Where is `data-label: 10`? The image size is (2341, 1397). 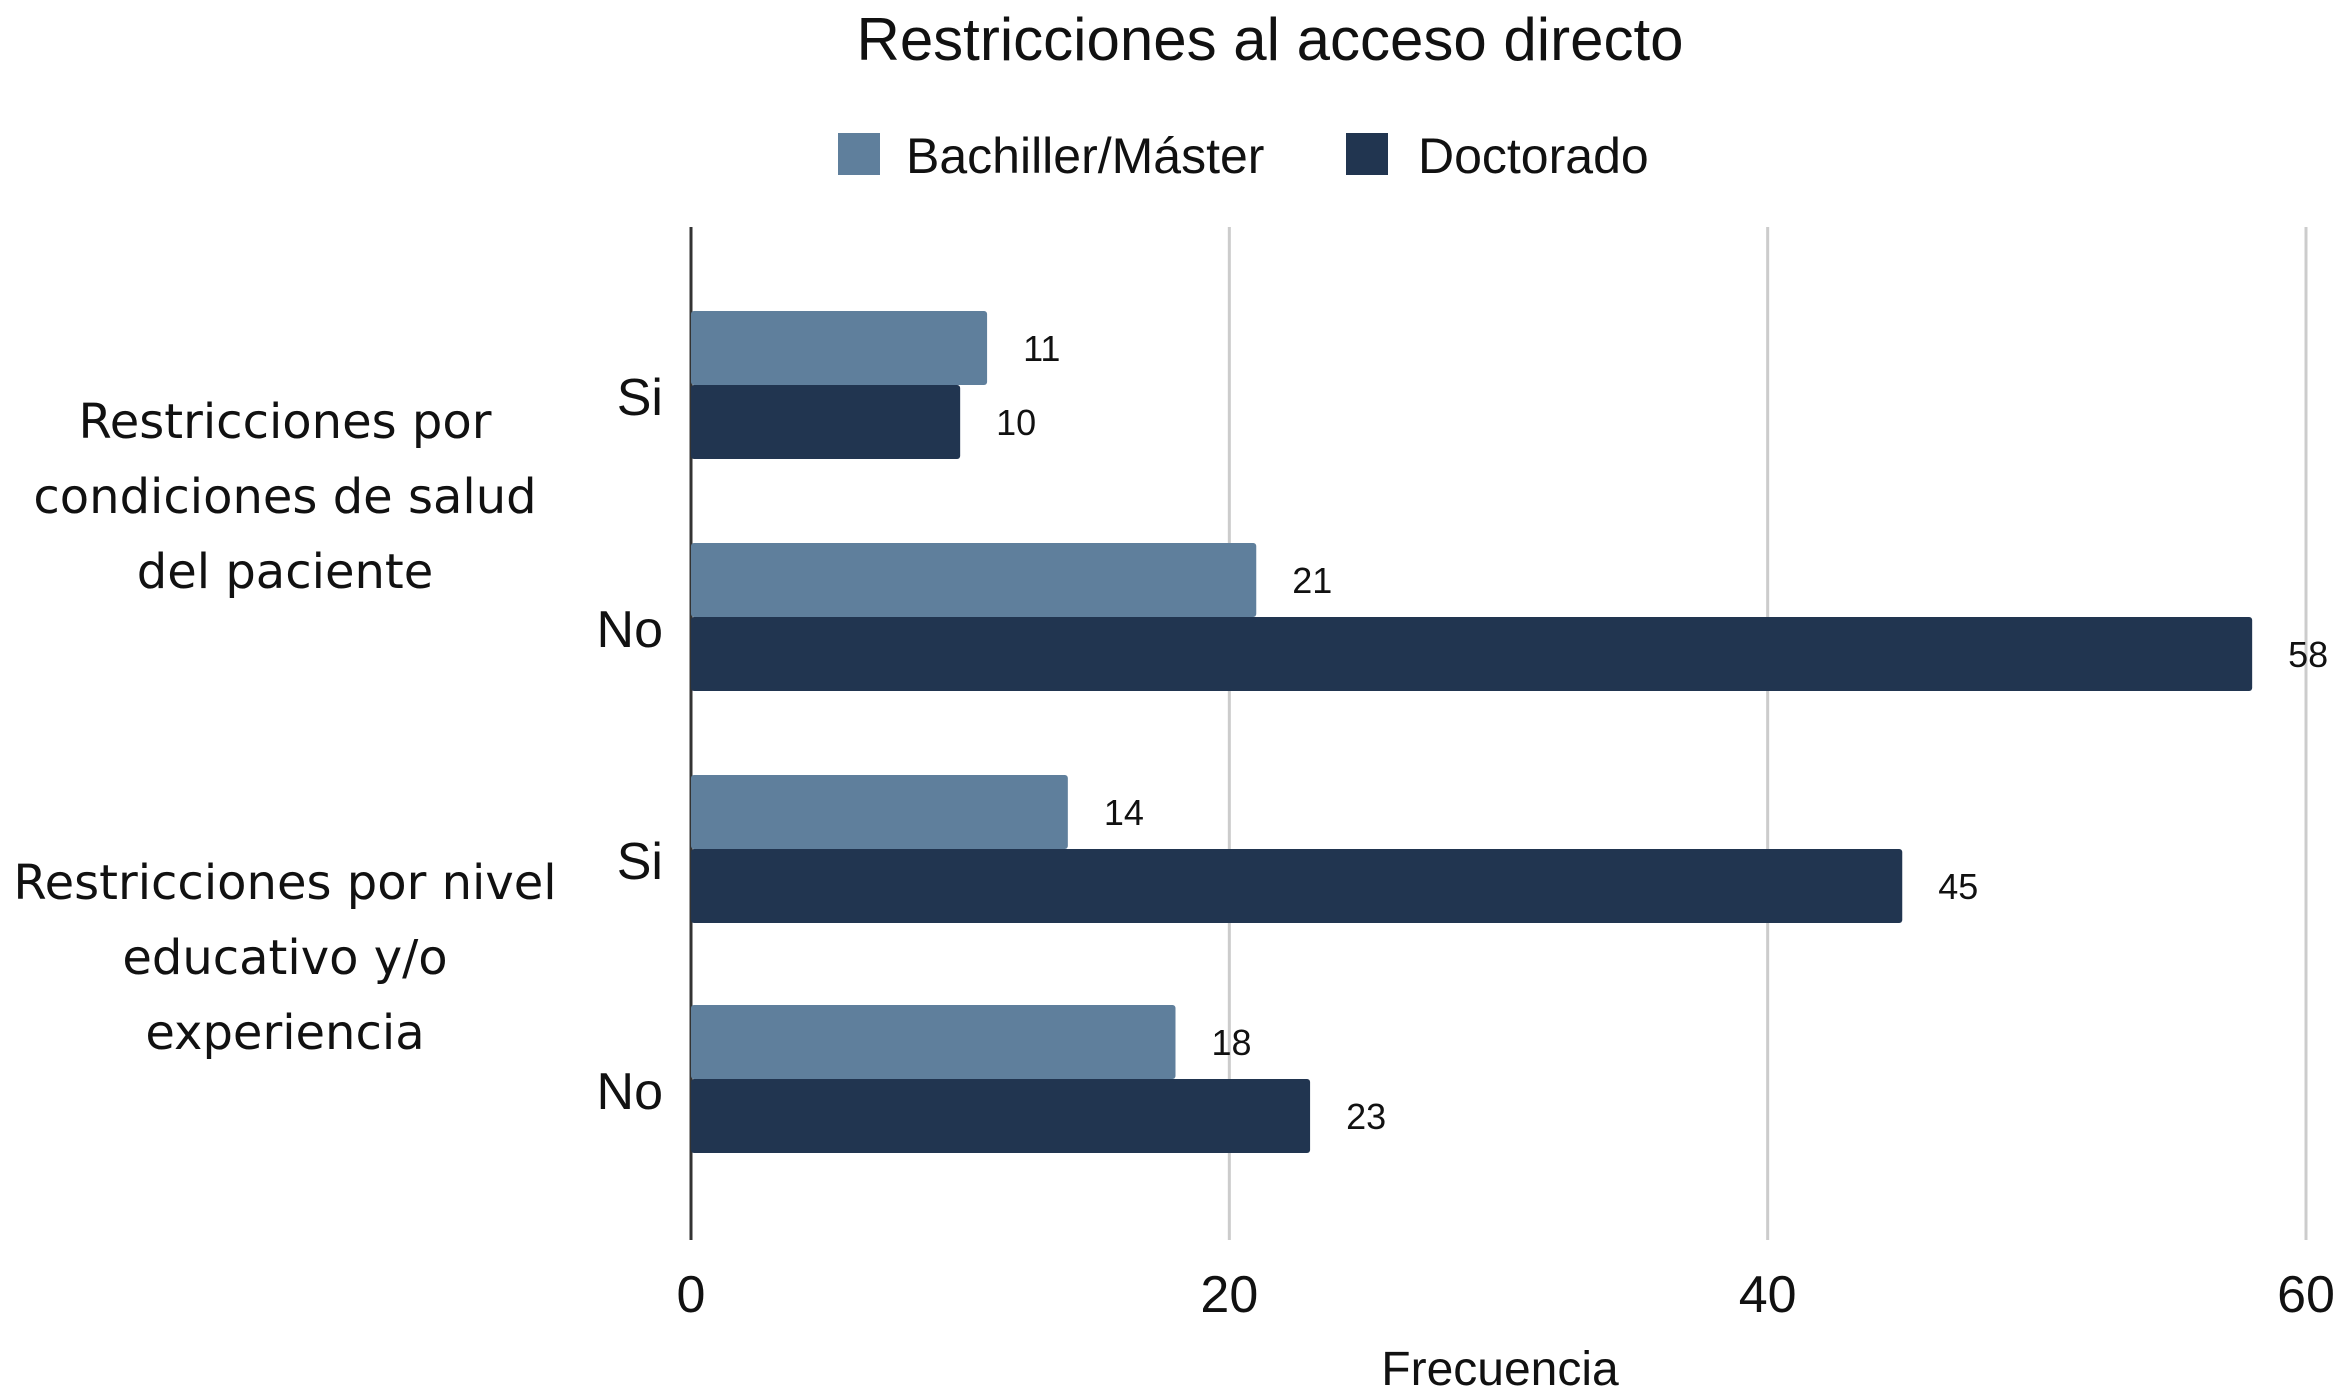
data-label: 10 is located at coordinates (1016, 422).